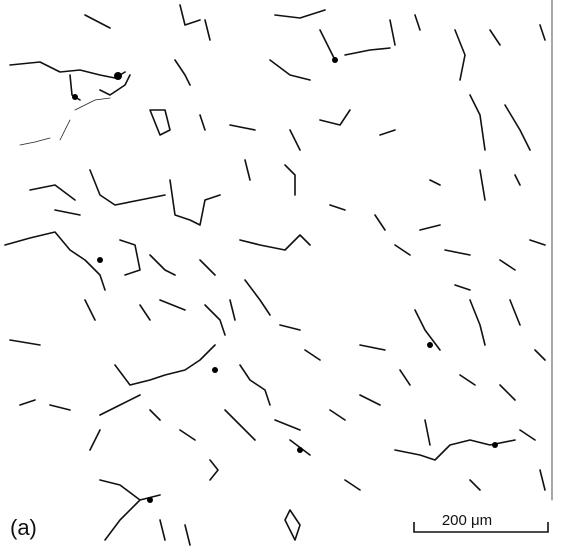 Image resolution: width=564 pixels, height=559 pixels. What do you see at coordinates (467, 520) in the screenshot?
I see `scale-bar-label: 200 μm` at bounding box center [467, 520].